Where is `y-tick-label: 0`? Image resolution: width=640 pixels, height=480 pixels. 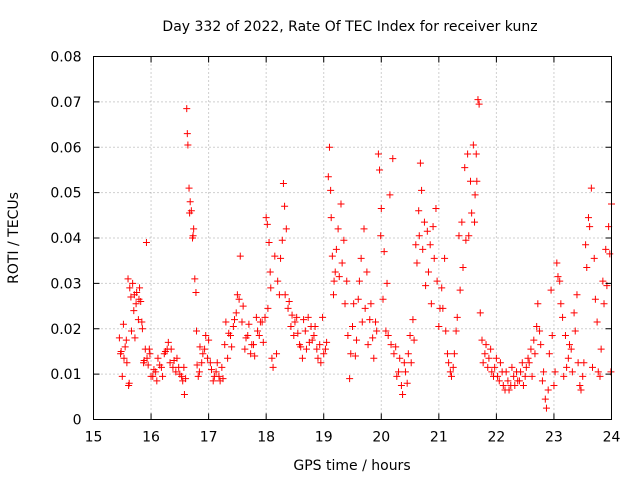
y-tick-label: 0 is located at coordinates (77, 421).